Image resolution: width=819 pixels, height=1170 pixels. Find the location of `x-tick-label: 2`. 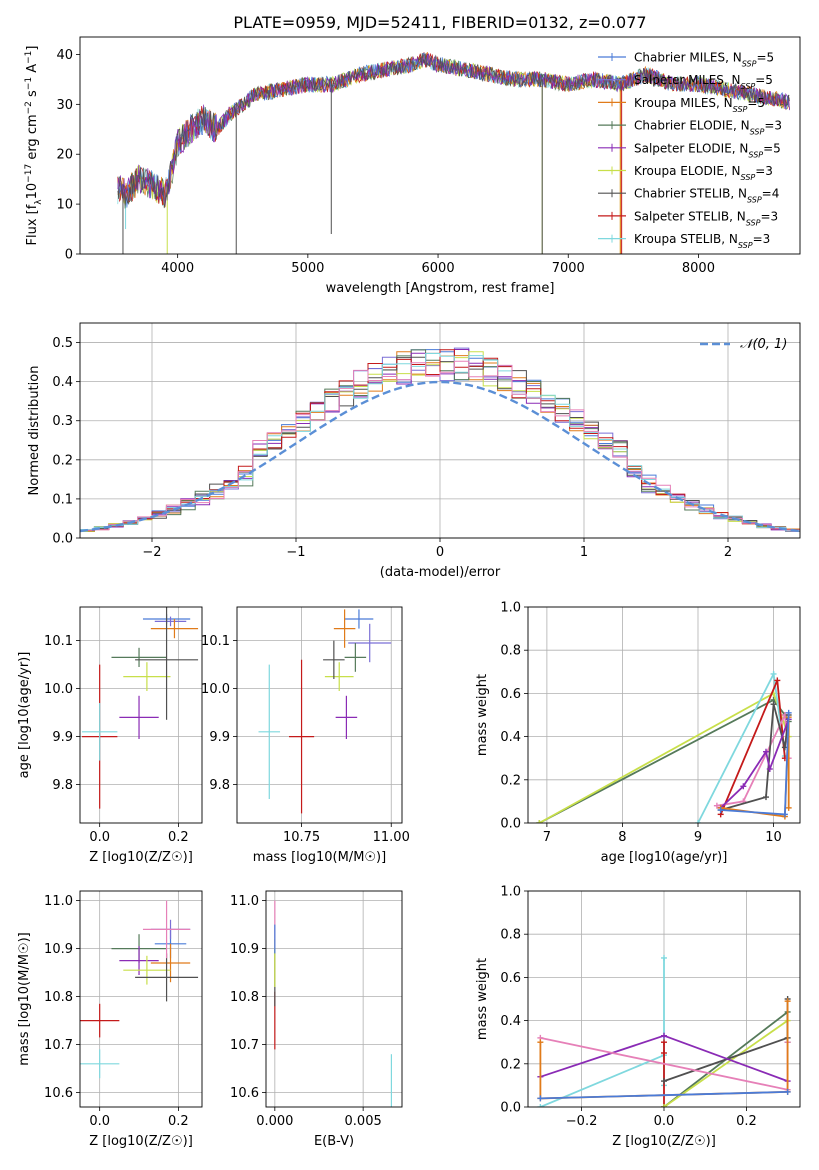

x-tick-label: 2 is located at coordinates (728, 552).